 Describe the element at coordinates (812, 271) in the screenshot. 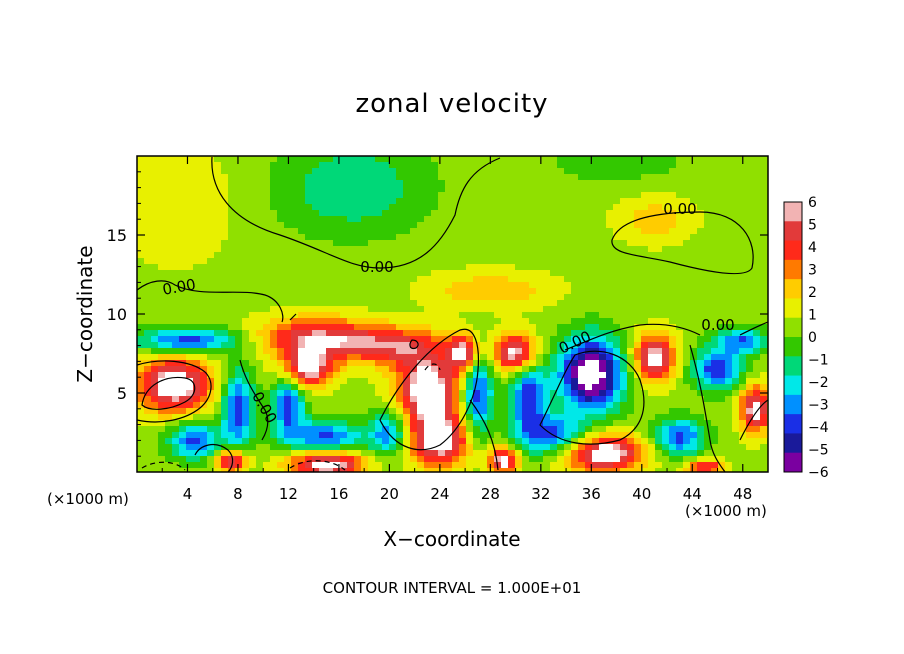

I see `colorbar-tick-label: 3` at that location.